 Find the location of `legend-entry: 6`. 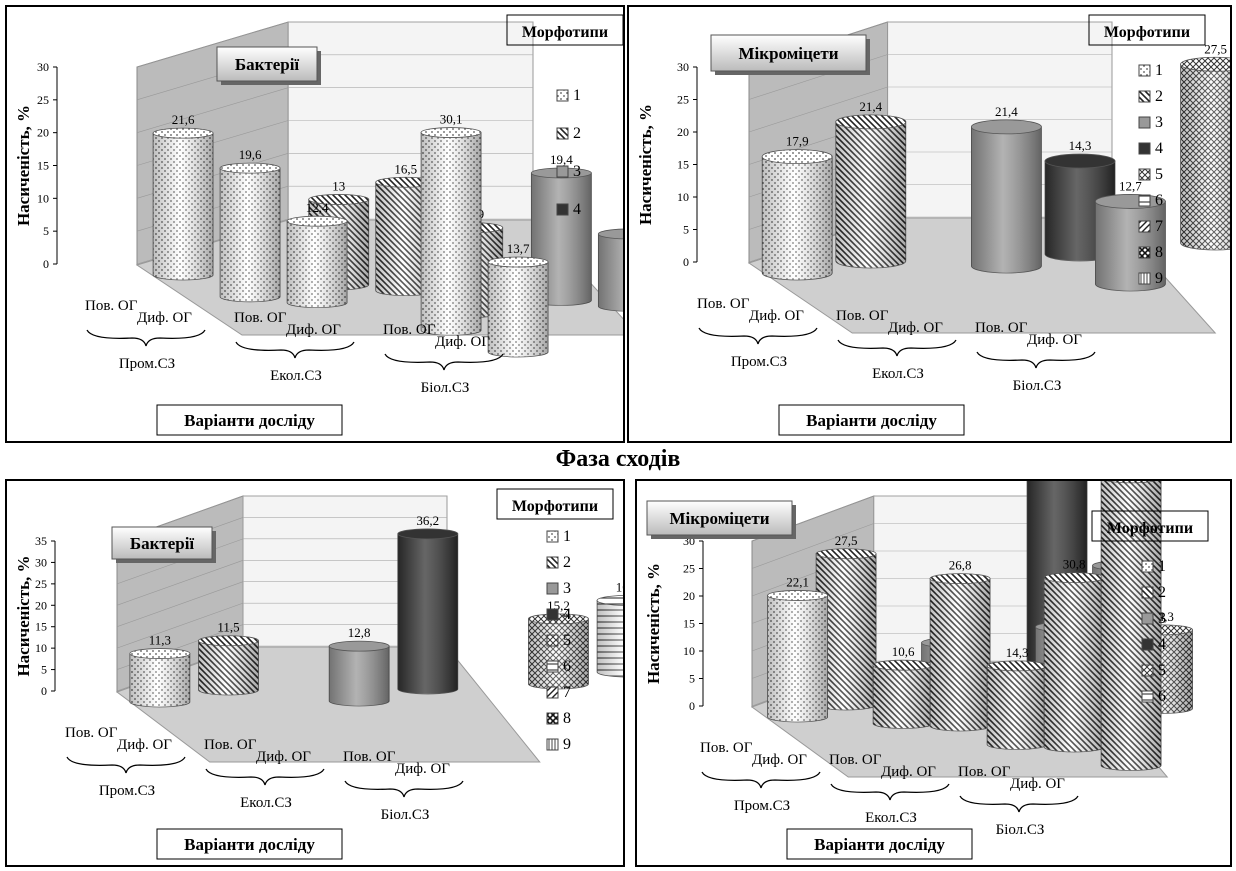

legend-entry: 6 is located at coordinates (1159, 200).